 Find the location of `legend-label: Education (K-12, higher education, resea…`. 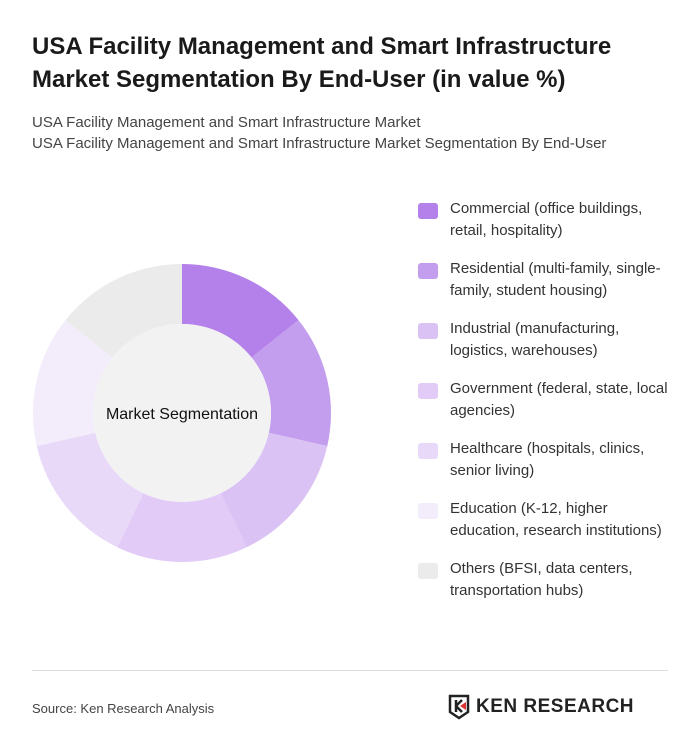

legend-label: Education (K-12, higher education, resea… is located at coordinates (556, 519).